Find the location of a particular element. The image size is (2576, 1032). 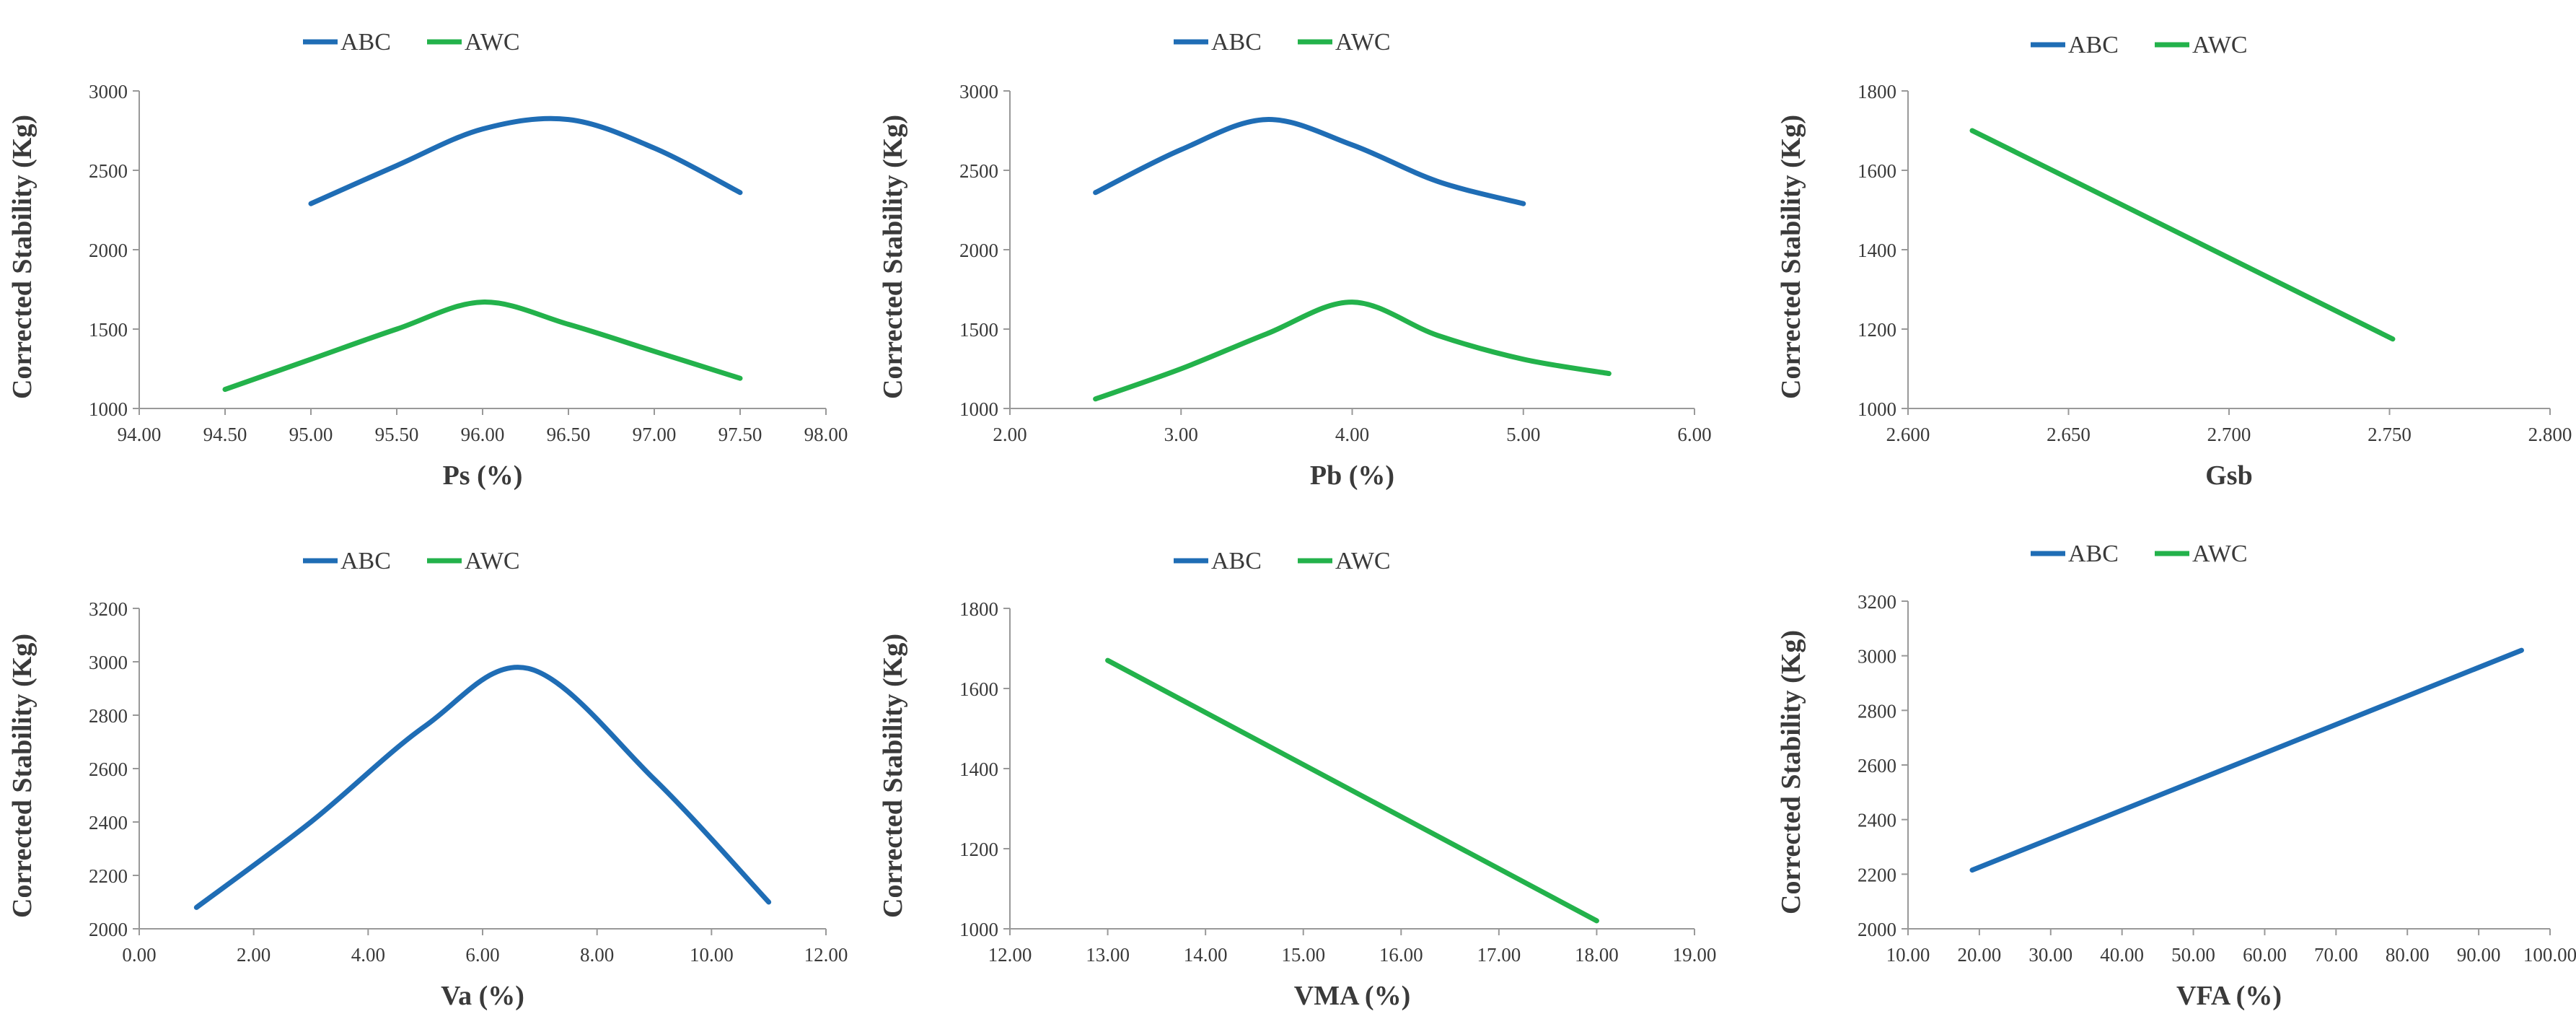

x-tick-label: 90.00 is located at coordinates (2479, 955).